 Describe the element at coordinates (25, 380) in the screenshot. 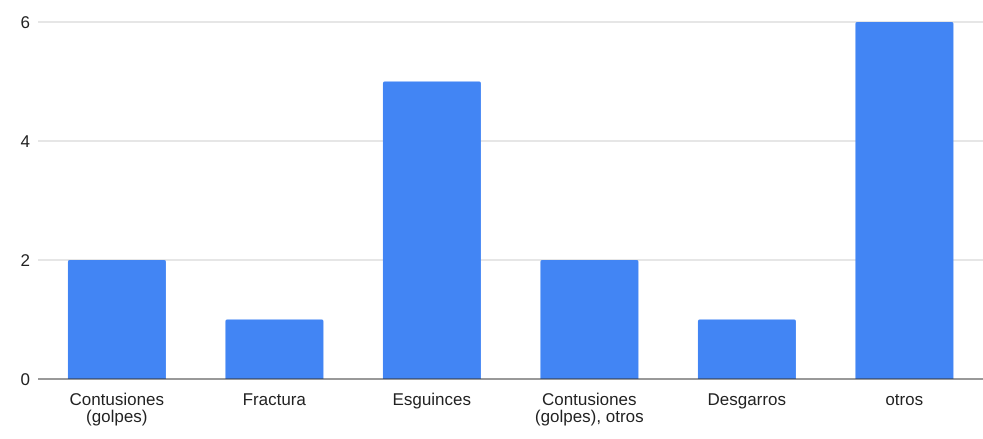

I see `y-tick-label: 0` at that location.